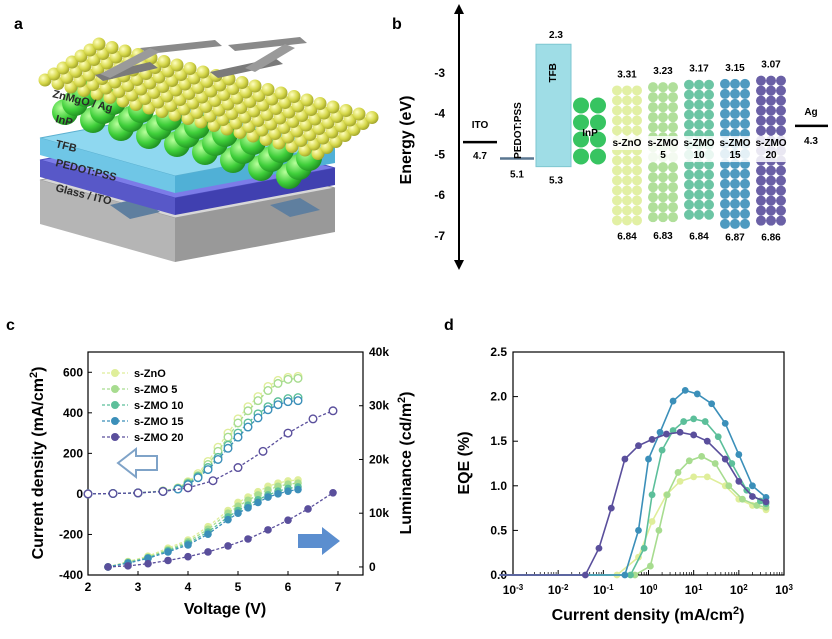 This screenshot has height=639, width=832. What do you see at coordinates (439, 154) in the screenshot?
I see `b-y-tick-label: -5` at bounding box center [439, 154].